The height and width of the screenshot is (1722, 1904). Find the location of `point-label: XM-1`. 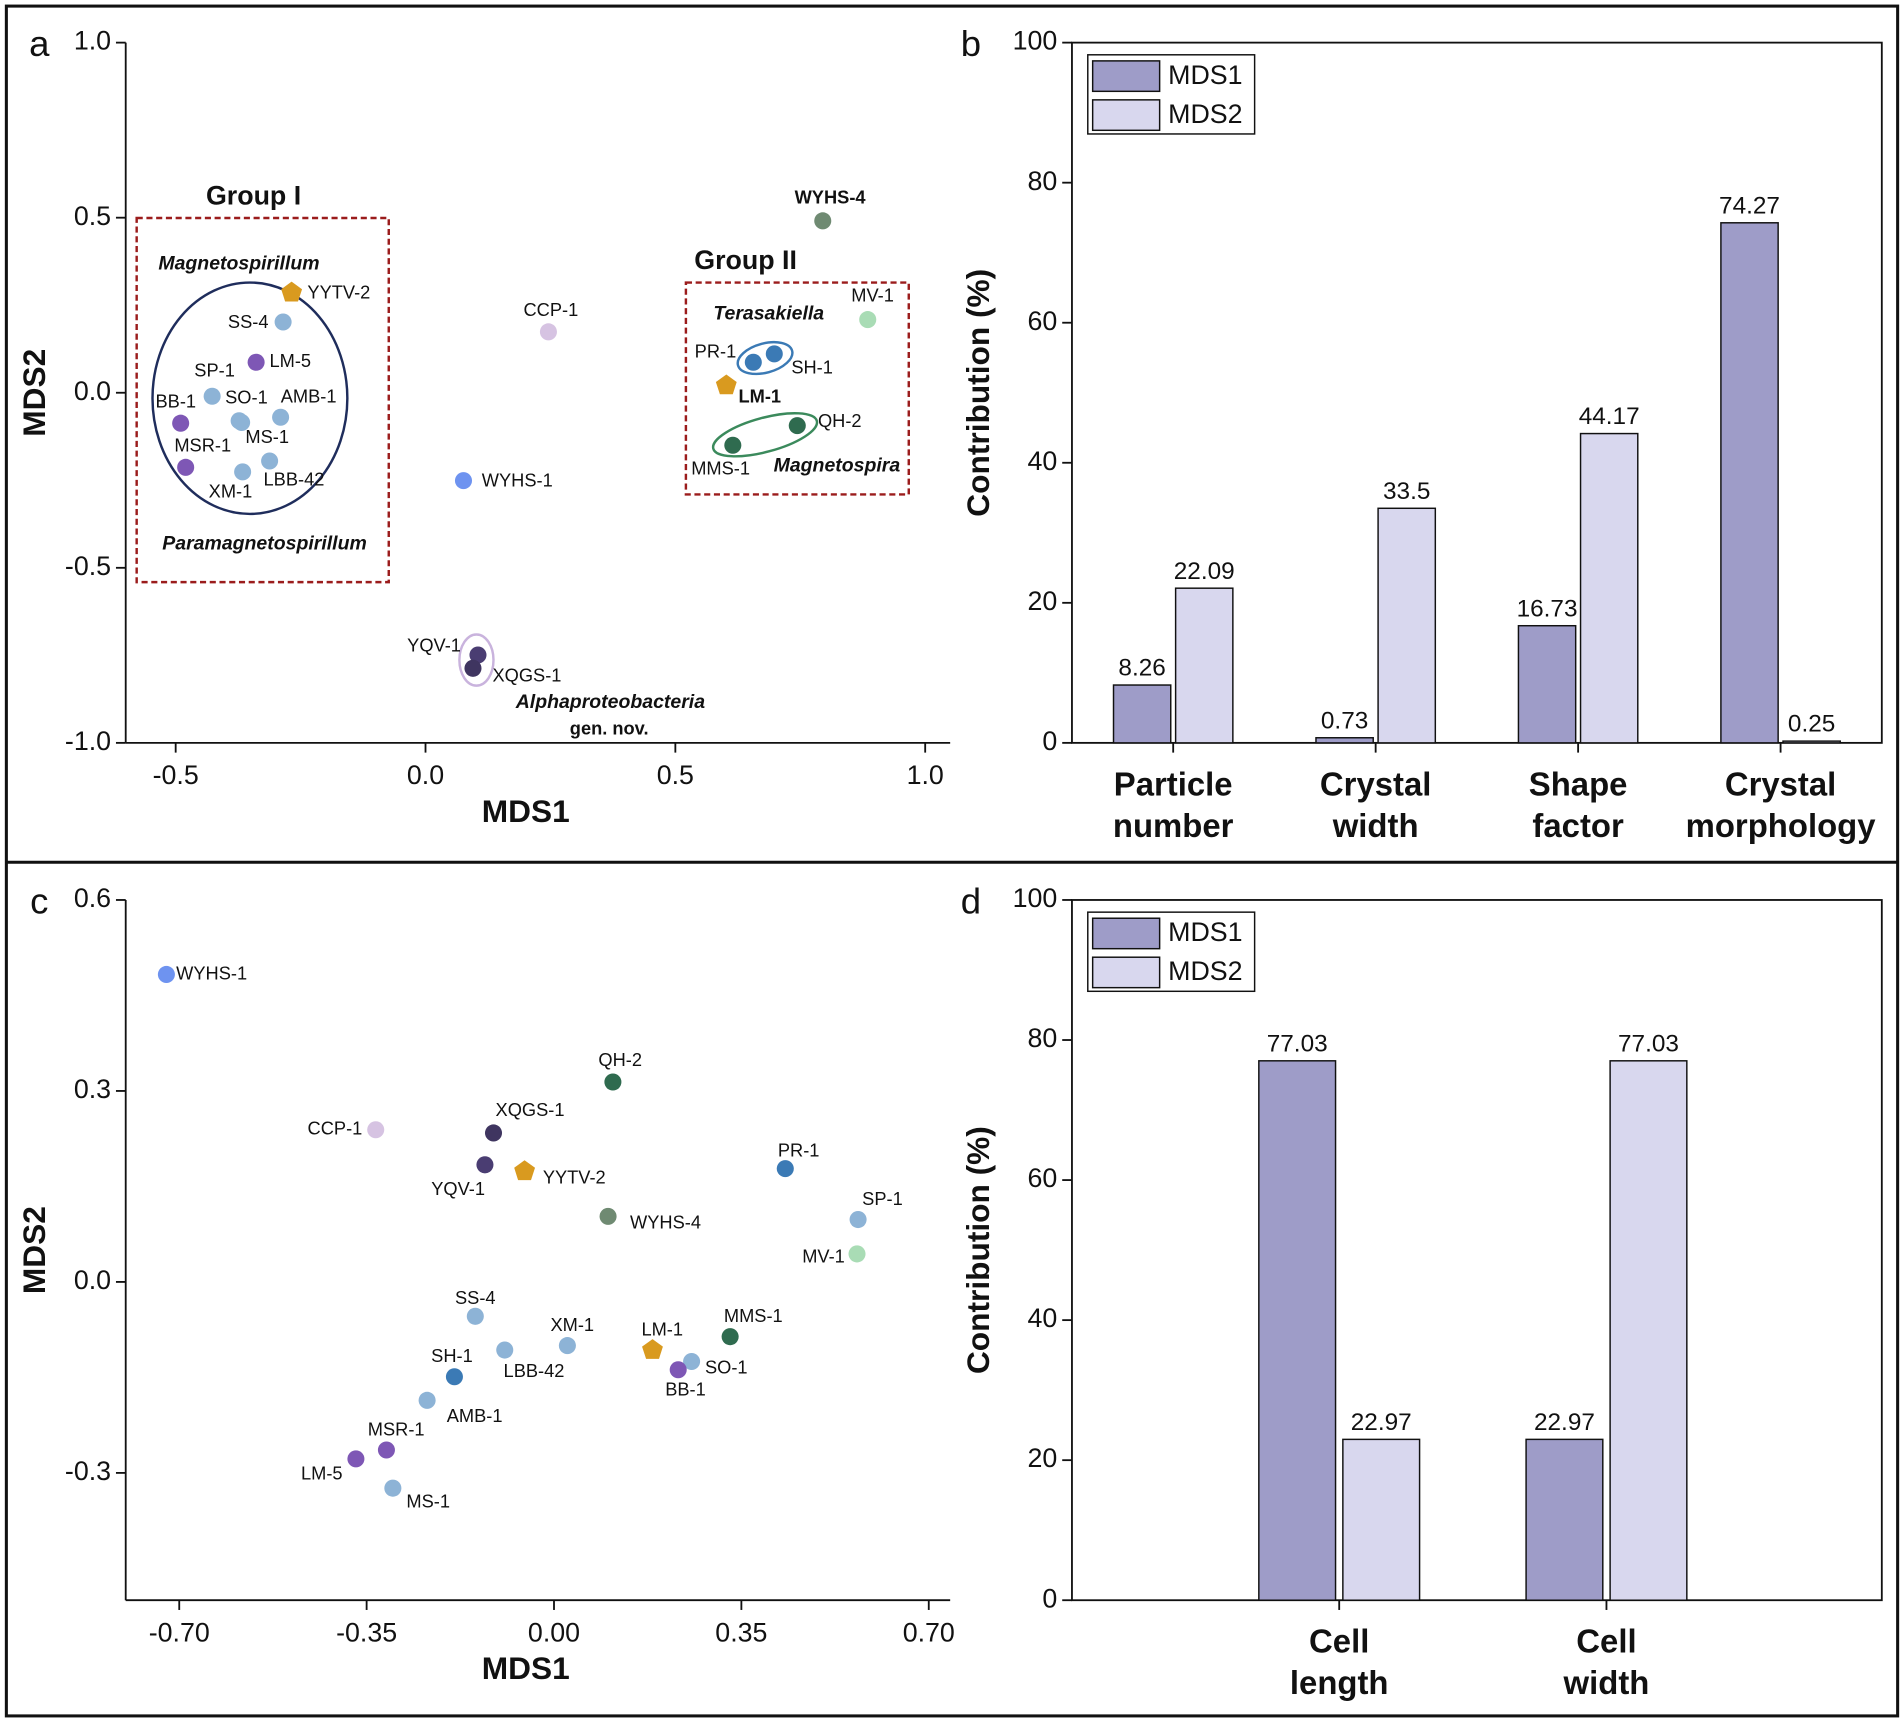

point-label: XM-1 is located at coordinates (231, 490).